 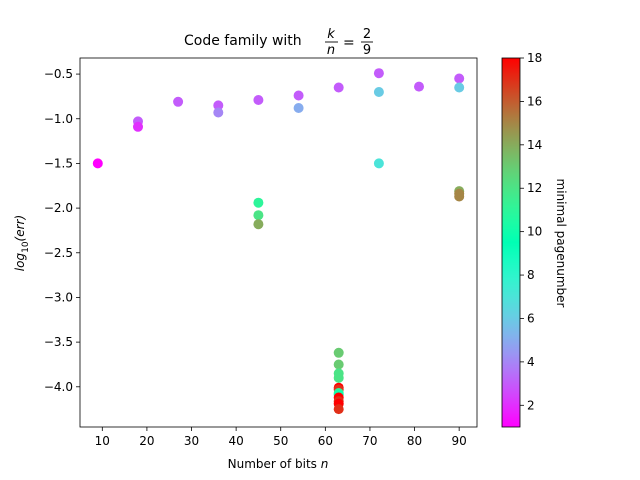 I want to click on colorbar-ticks: 2 4 6 8 10 12 14 16 18, so click(x=531, y=231).